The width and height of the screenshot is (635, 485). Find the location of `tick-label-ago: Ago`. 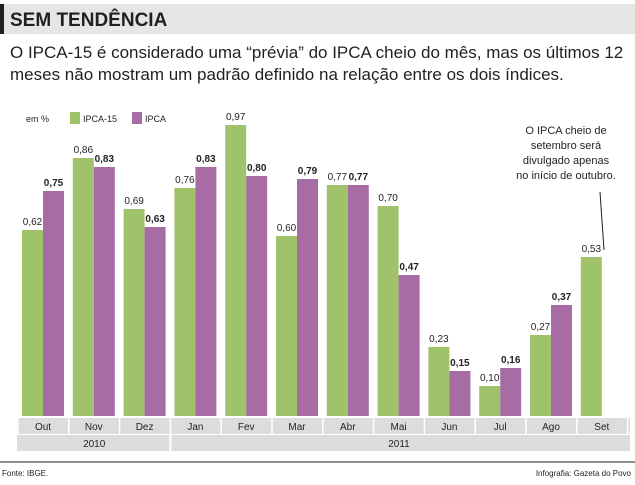

tick-label-ago: Ago is located at coordinates (551, 427).